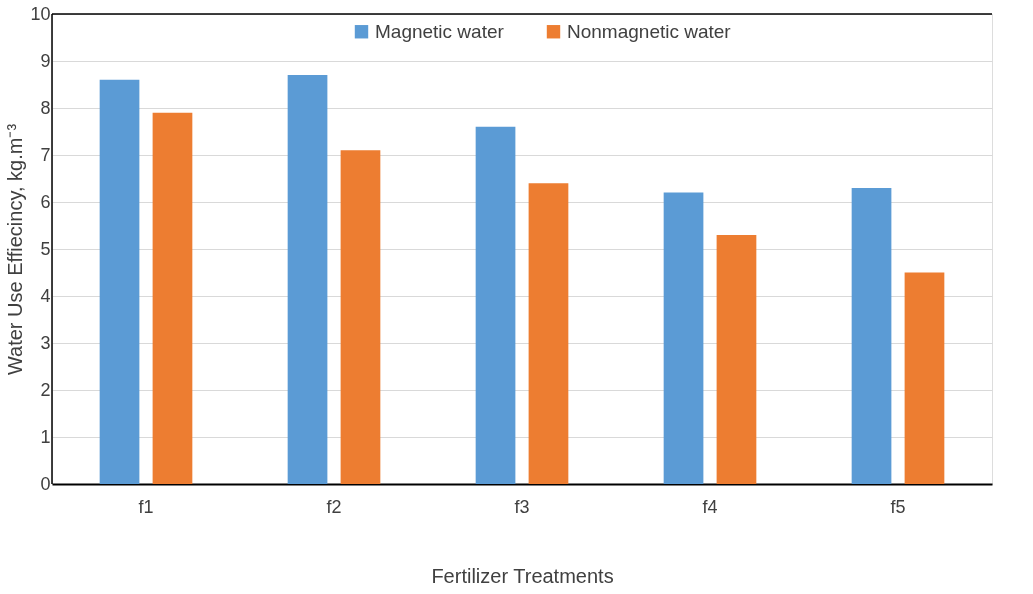 This screenshot has width=1033, height=594. I want to click on legend-label: Magnetic water, so click(440, 31).